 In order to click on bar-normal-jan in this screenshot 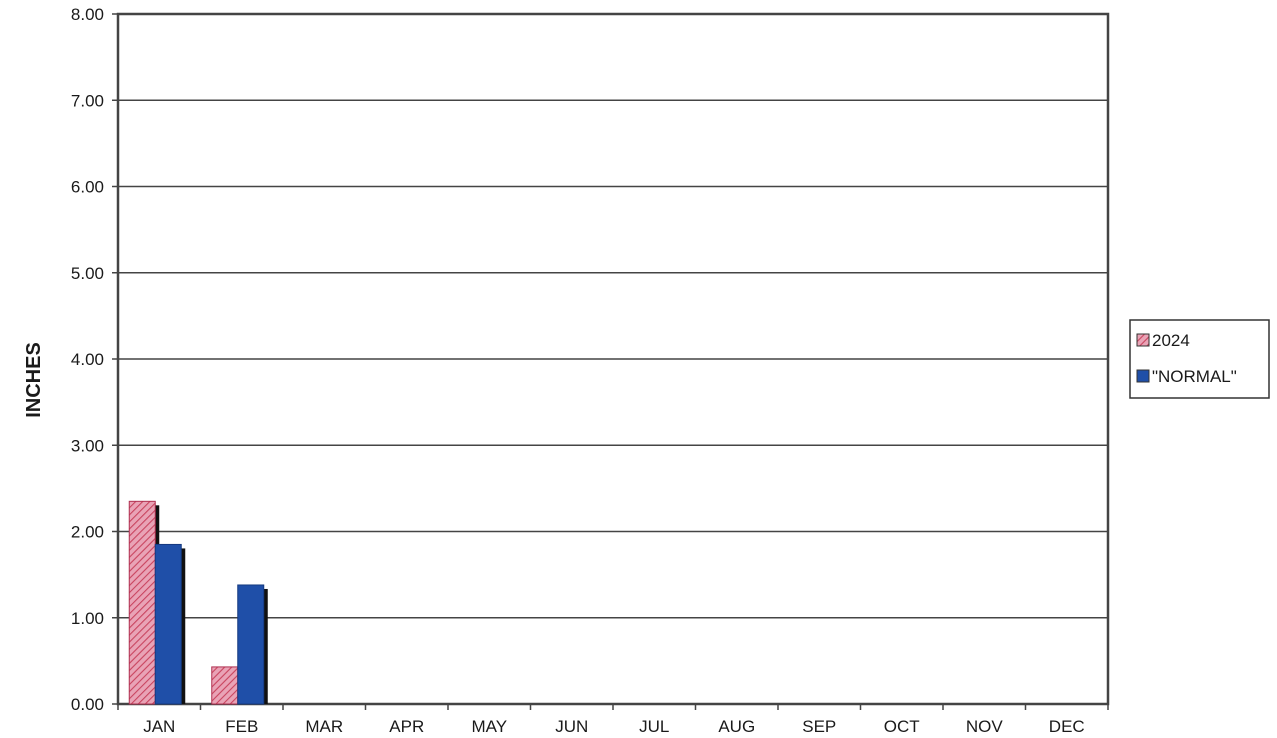, I will do `click(168, 624)`.